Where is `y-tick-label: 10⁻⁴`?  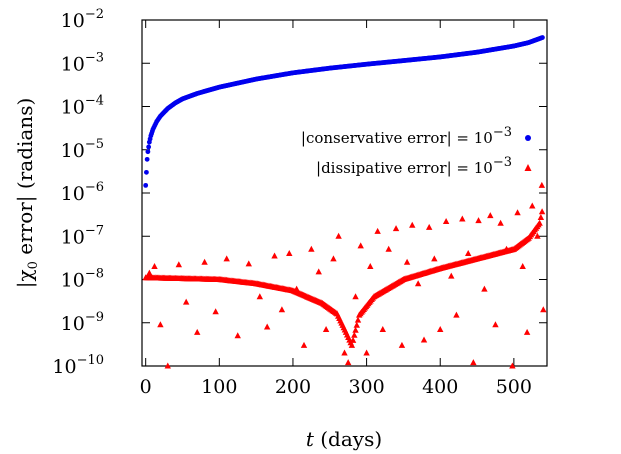 y-tick-label: 10⁻⁴ is located at coordinates (82, 106).